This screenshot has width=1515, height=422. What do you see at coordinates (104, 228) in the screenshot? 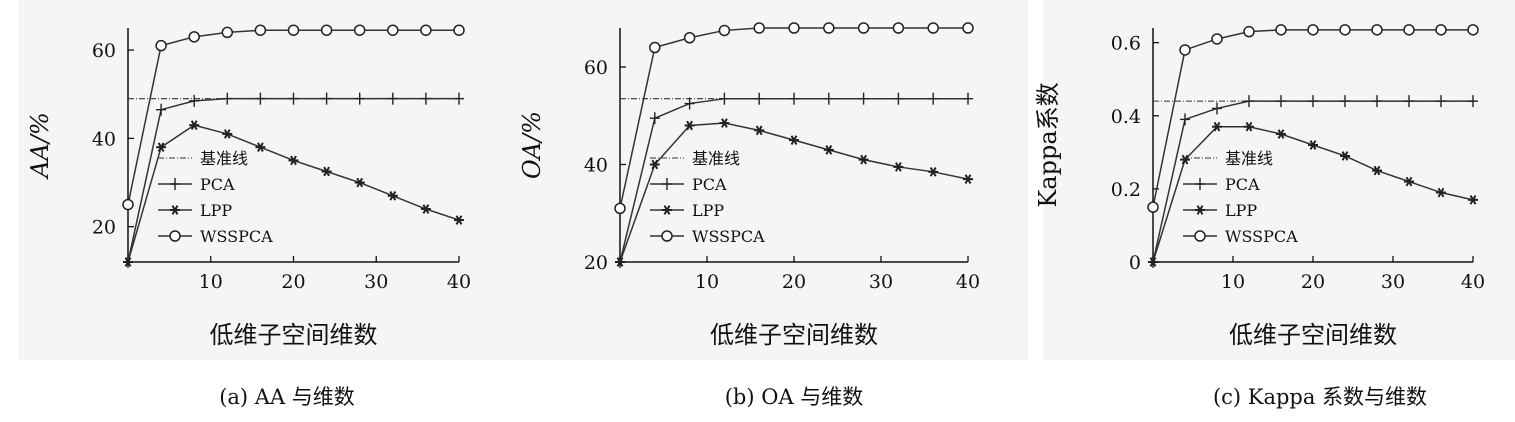
I see `y-tick-label: 20` at bounding box center [104, 228].